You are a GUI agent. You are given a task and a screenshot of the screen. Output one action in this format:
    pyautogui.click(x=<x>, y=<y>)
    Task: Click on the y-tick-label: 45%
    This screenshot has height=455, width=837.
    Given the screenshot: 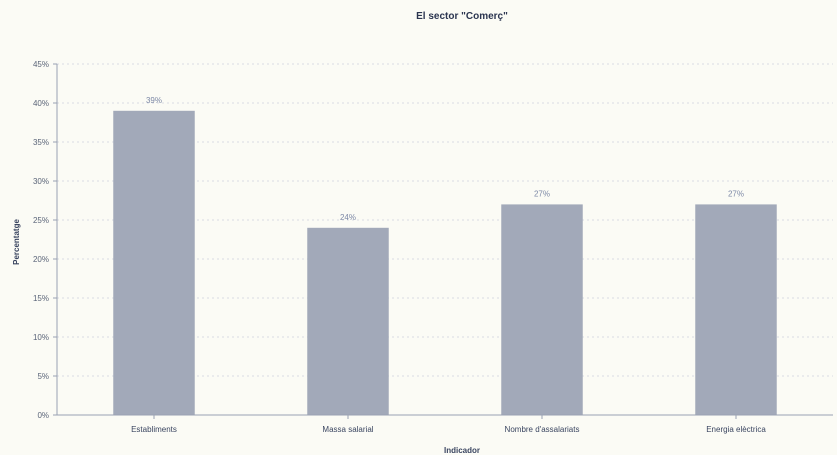 What is the action you would take?
    pyautogui.click(x=41, y=64)
    